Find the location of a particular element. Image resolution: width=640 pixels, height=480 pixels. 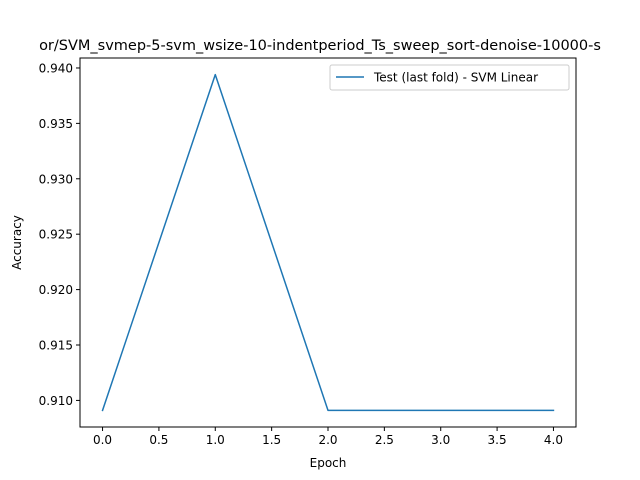

legend-box is located at coordinates (449, 77).